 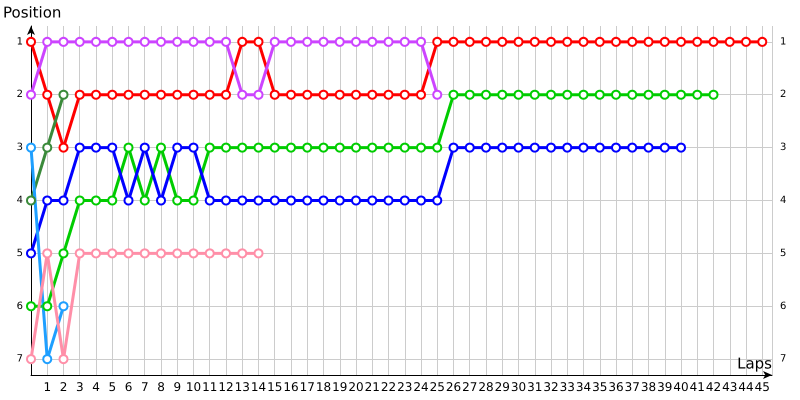 I want to click on x-tick-label: 39, so click(x=664, y=387).